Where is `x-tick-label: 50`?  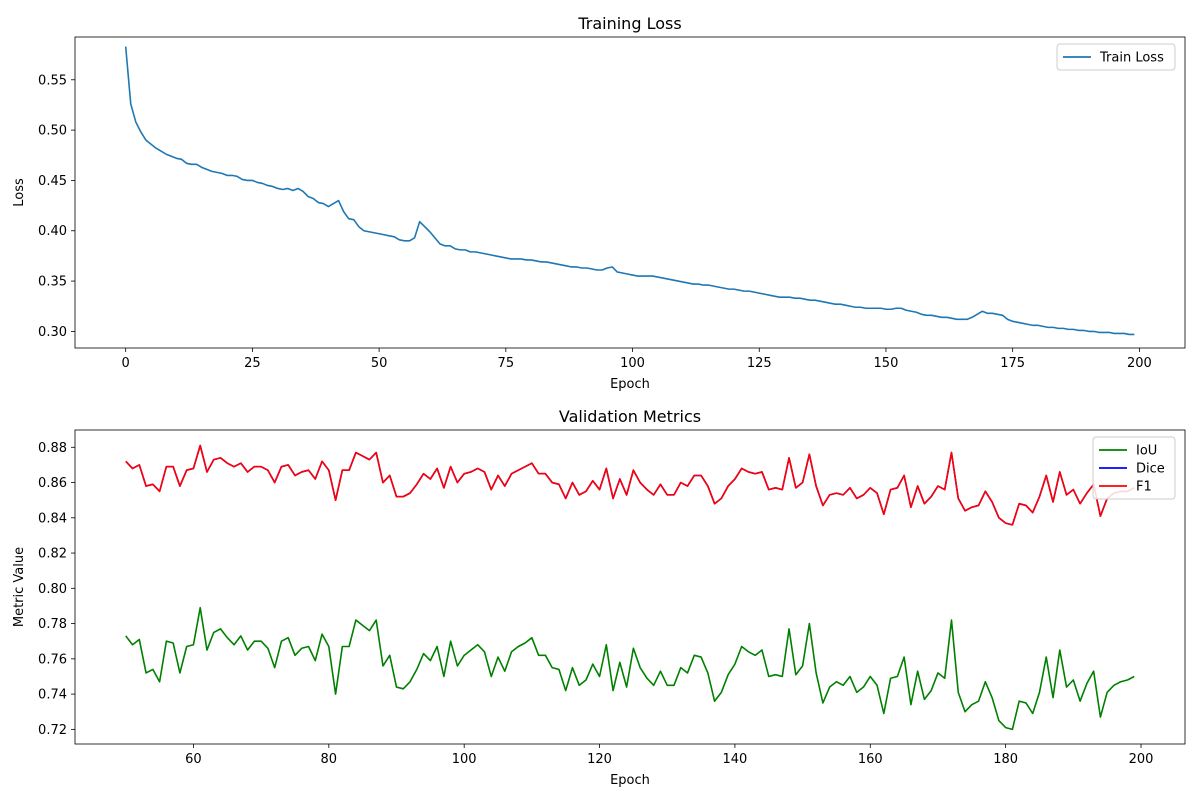 x-tick-label: 50 is located at coordinates (379, 363).